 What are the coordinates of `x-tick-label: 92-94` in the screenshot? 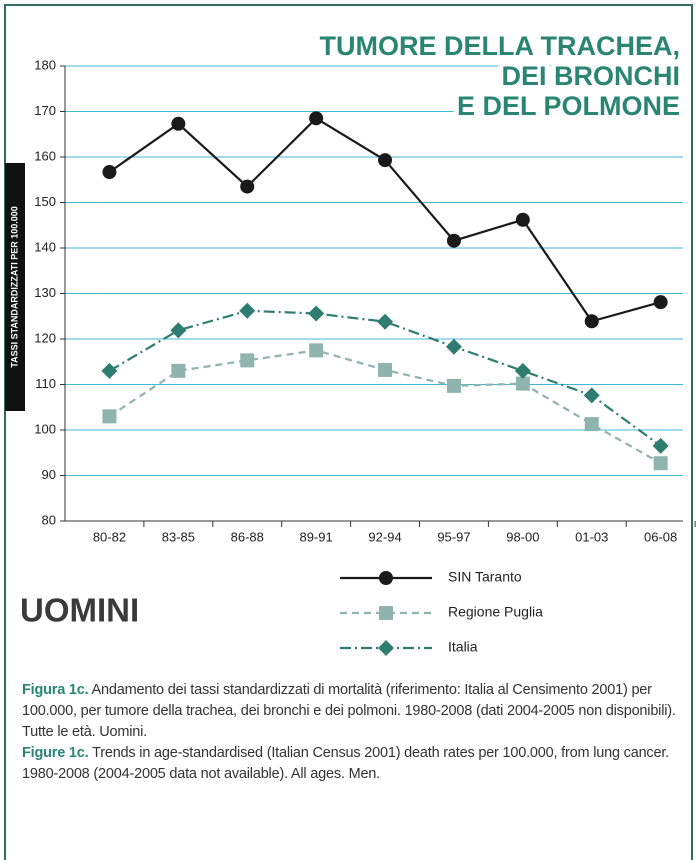 It's located at (384, 536).